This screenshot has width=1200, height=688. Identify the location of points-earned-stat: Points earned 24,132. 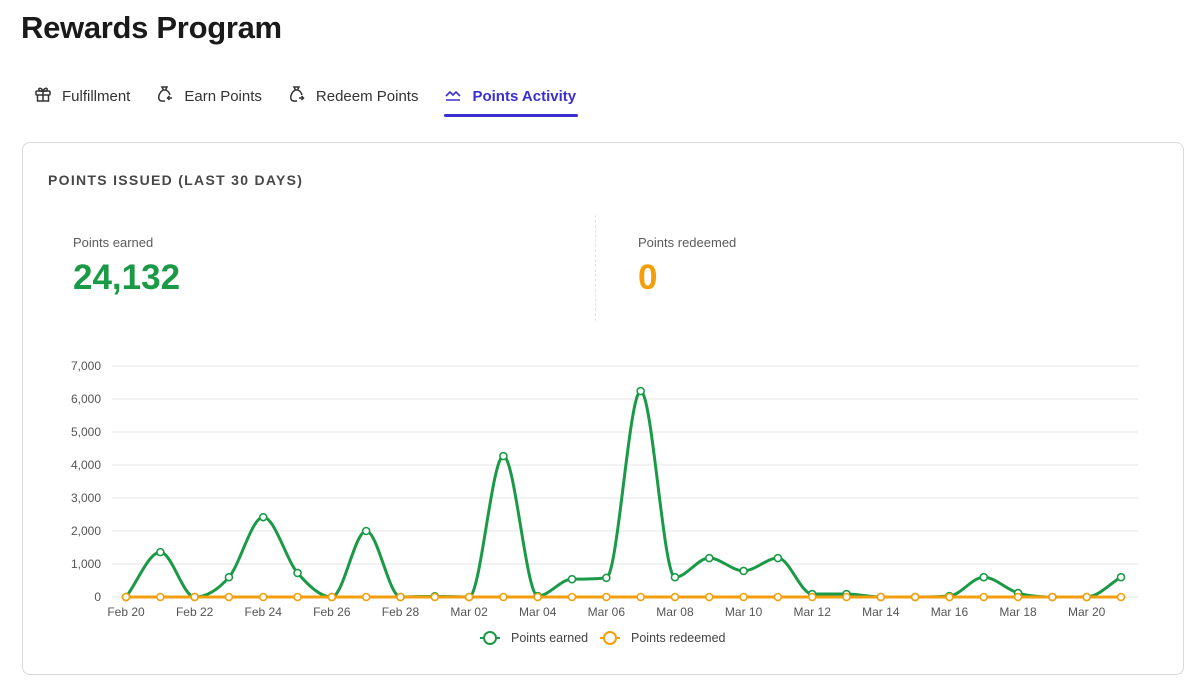
(126, 266).